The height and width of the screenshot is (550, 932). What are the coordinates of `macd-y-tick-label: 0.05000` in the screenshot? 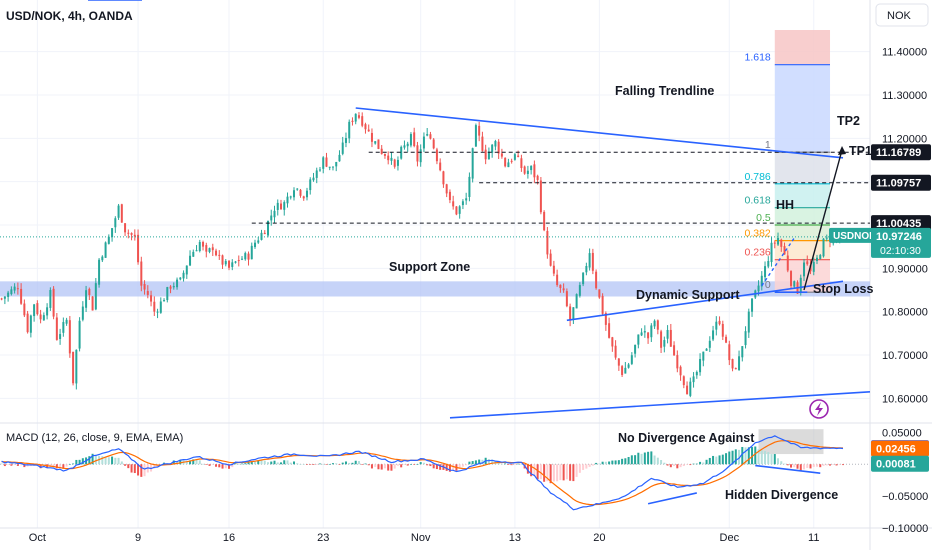 It's located at (902, 433).